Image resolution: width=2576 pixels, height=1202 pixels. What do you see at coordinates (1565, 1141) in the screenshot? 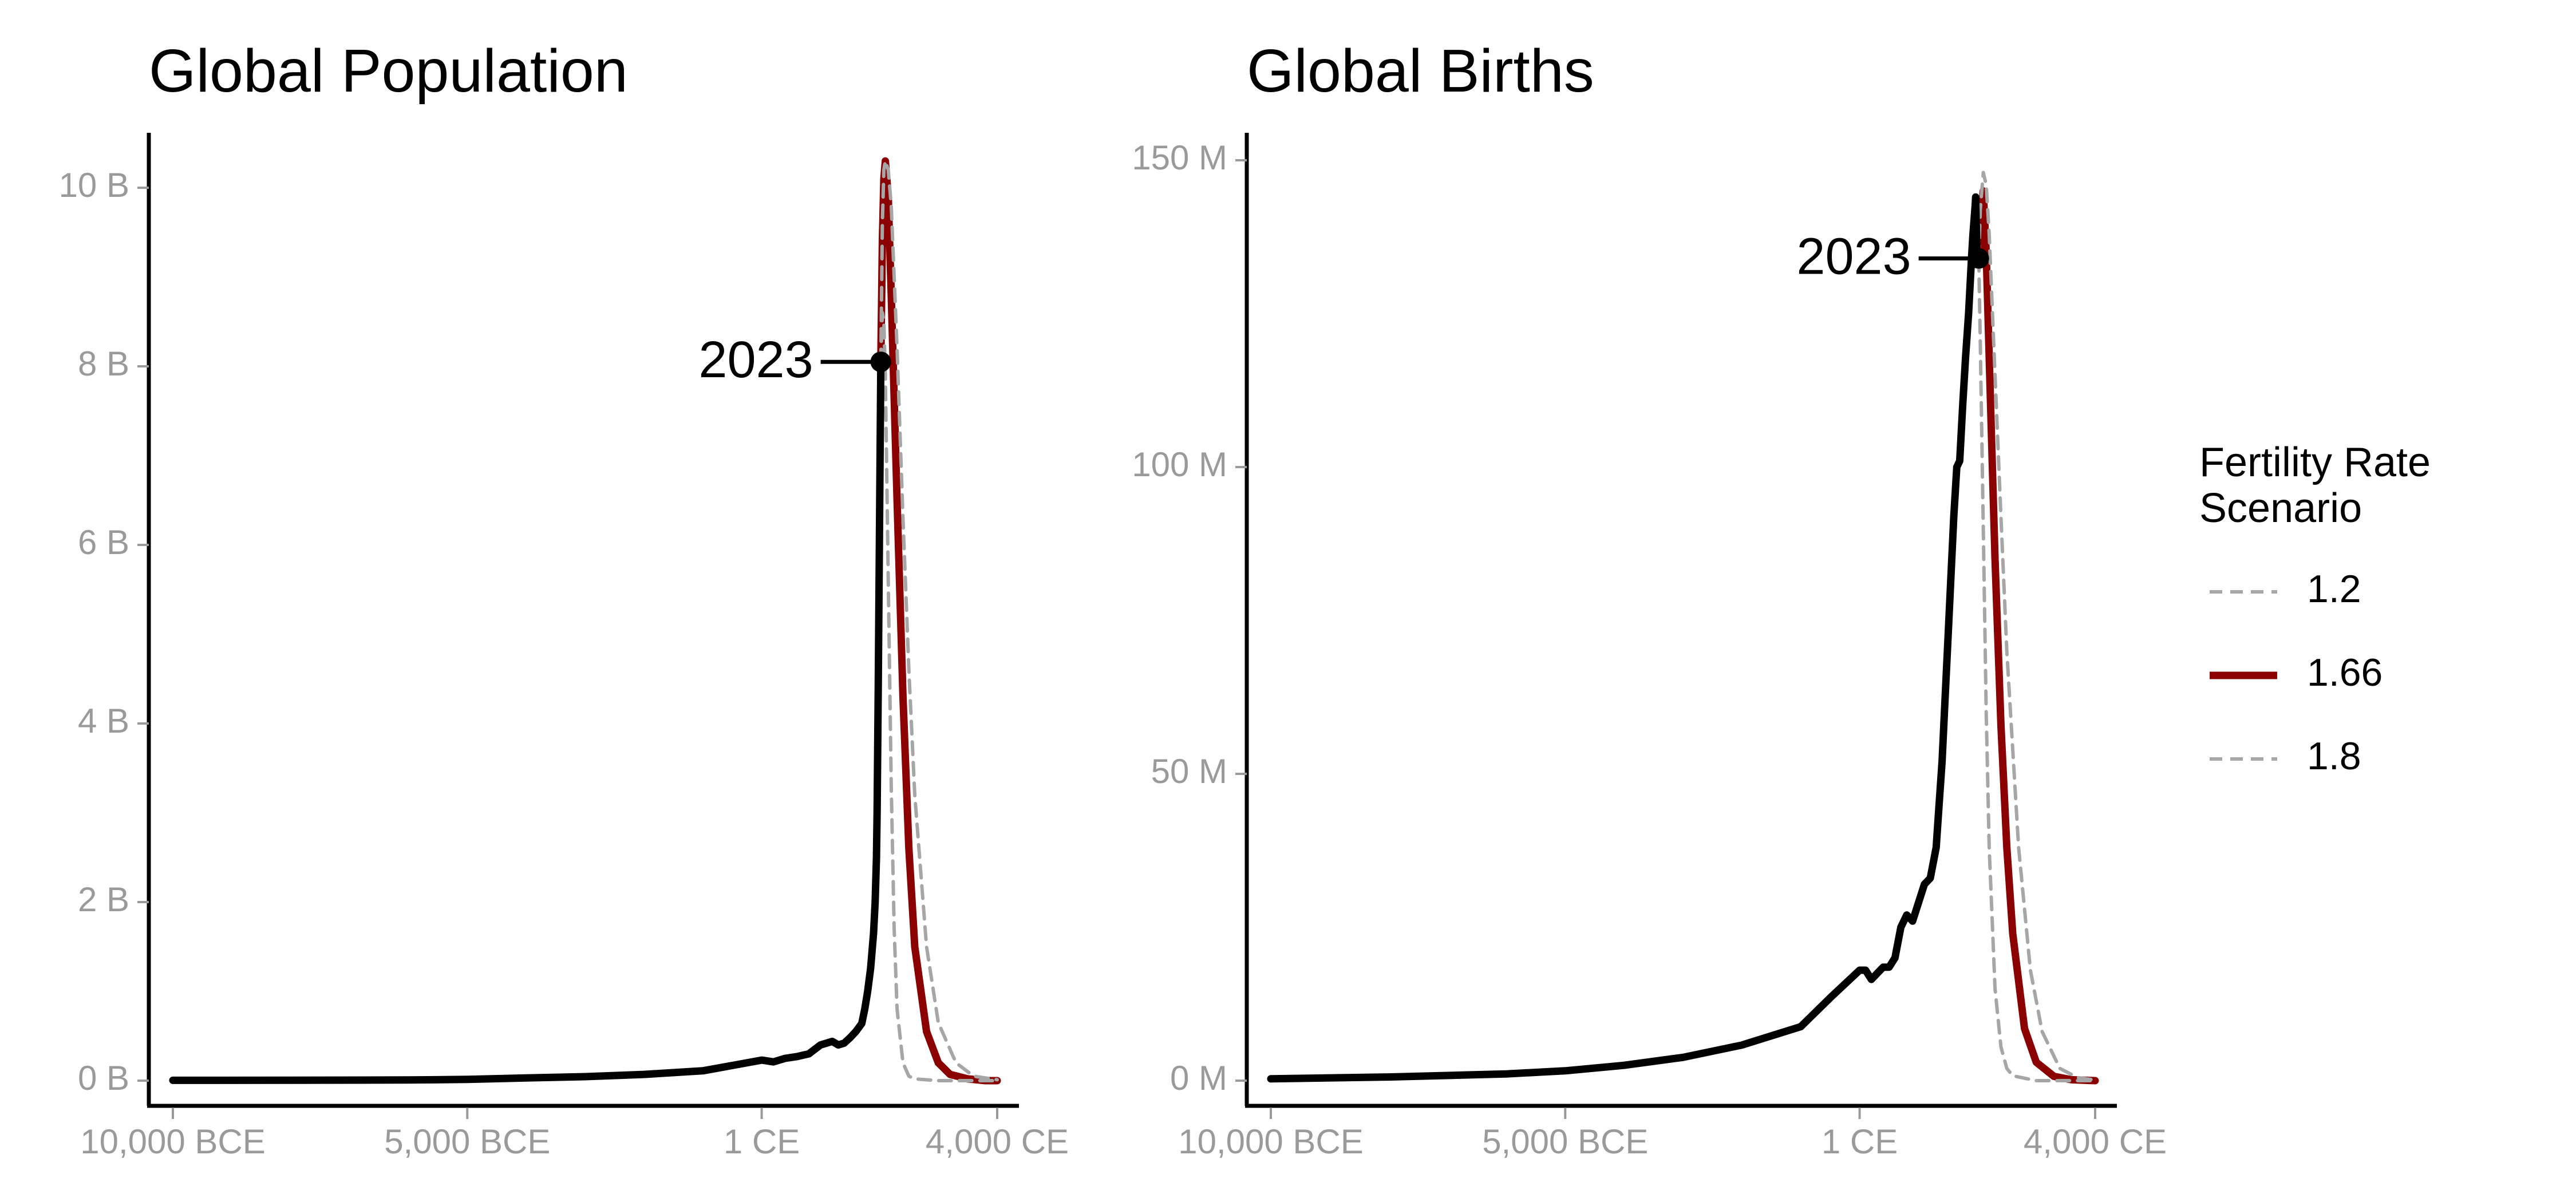
I see `births-x-tick-label: 5,000 BCE` at bounding box center [1565, 1141].